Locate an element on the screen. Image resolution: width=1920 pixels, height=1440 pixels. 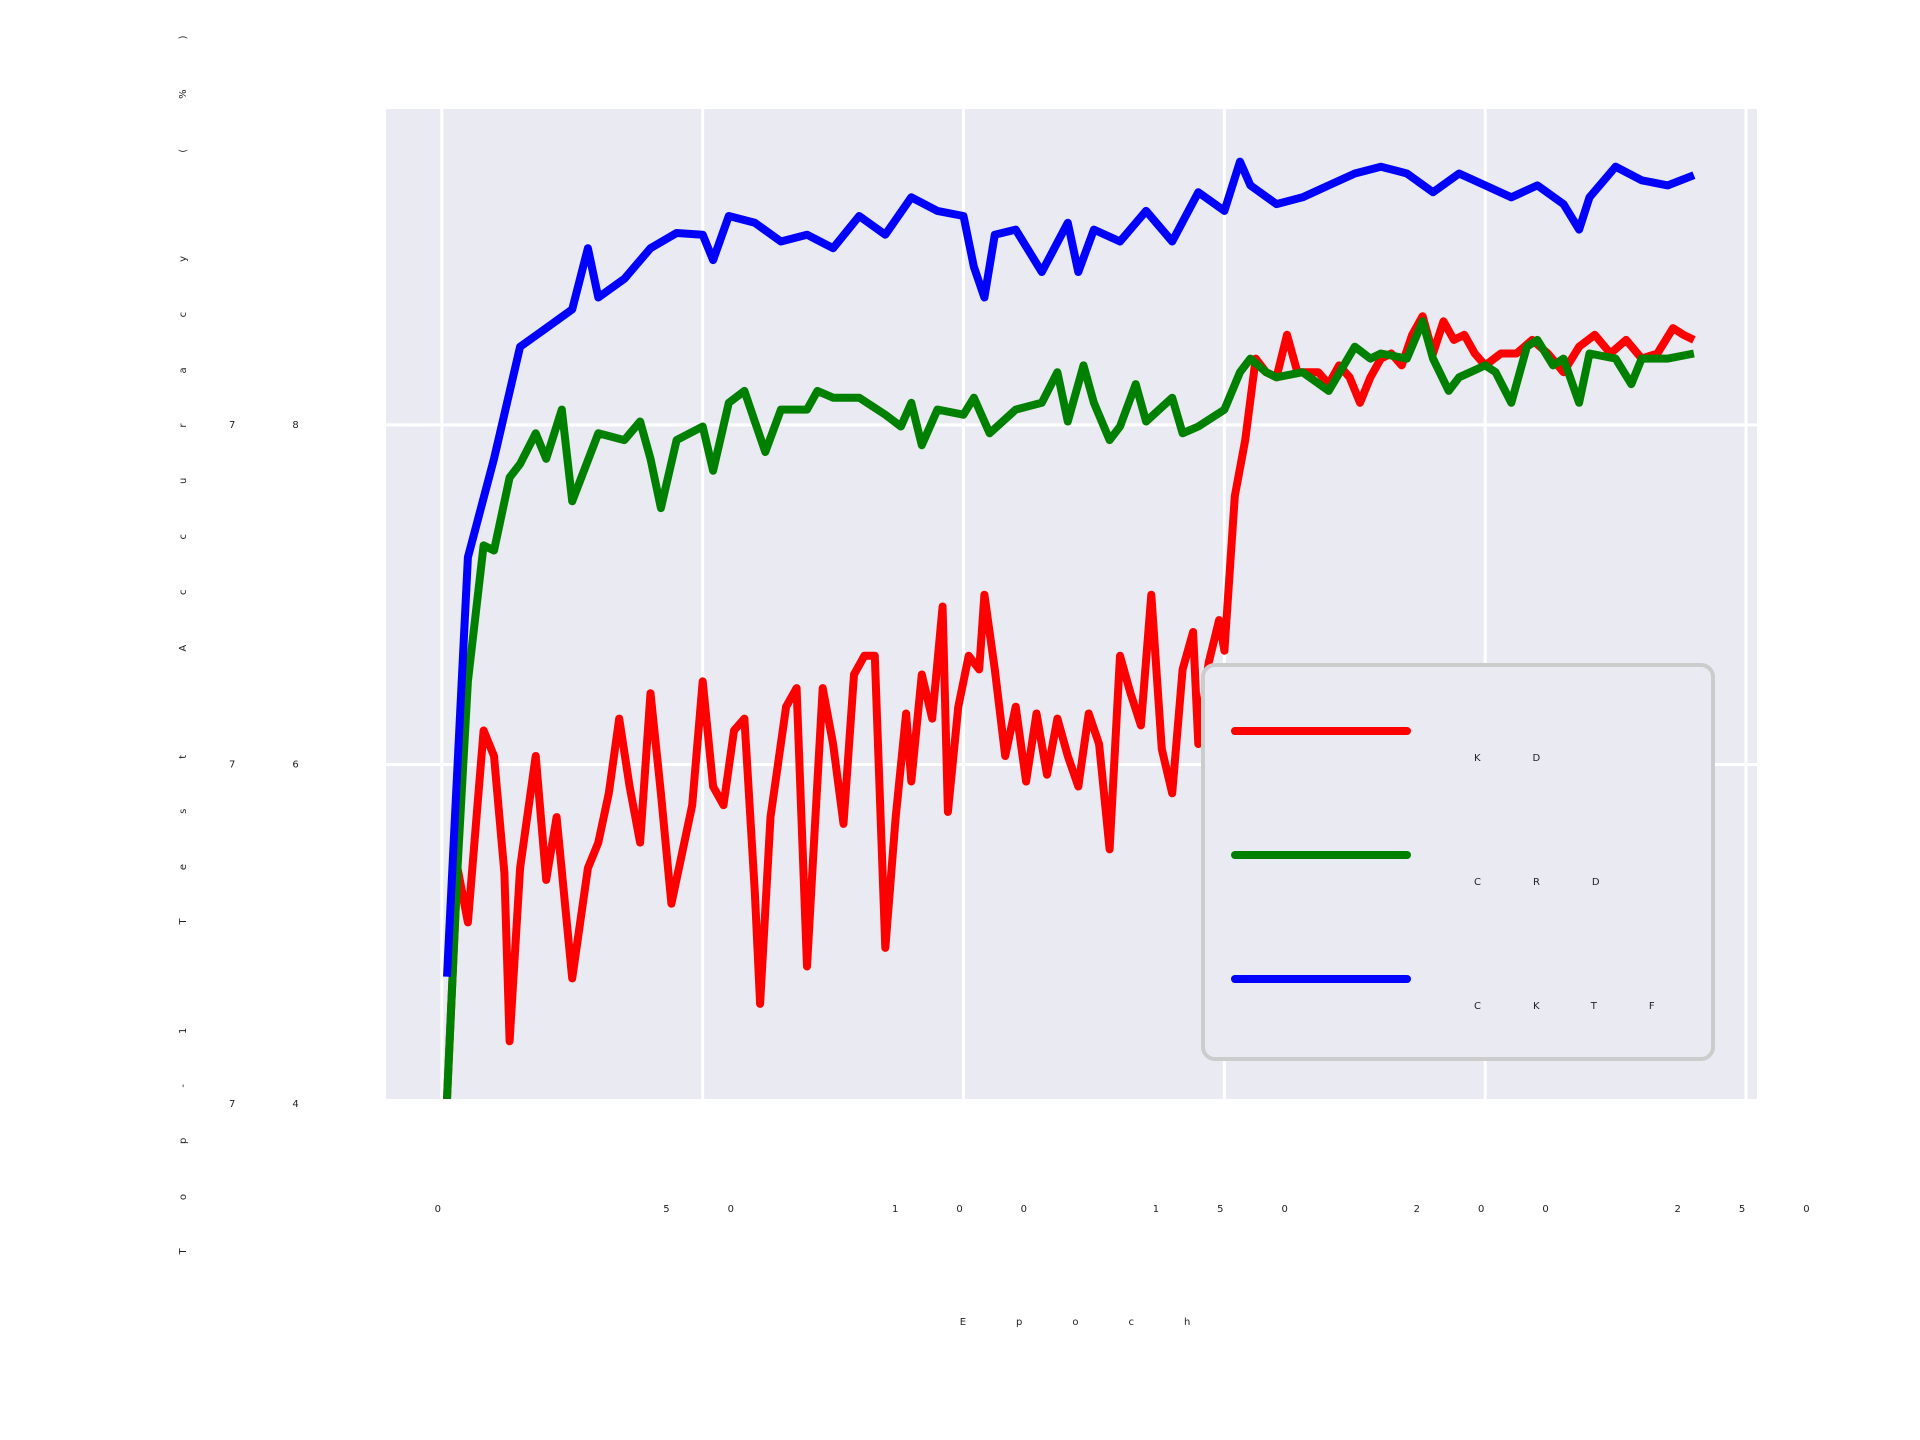
x-tick-label: 250 is located at coordinates (1770, 1209).